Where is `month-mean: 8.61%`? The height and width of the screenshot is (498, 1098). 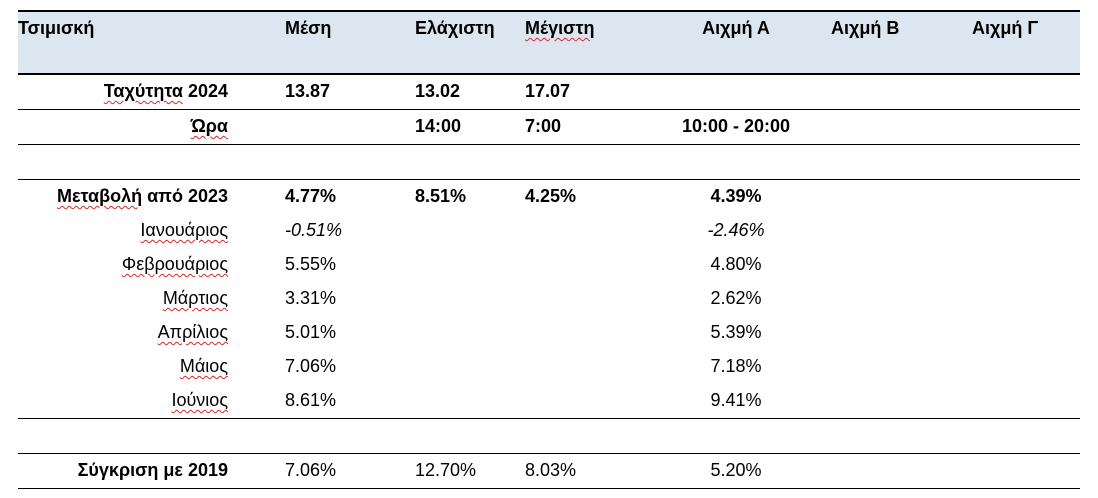
month-mean: 8.61% is located at coordinates (311, 400).